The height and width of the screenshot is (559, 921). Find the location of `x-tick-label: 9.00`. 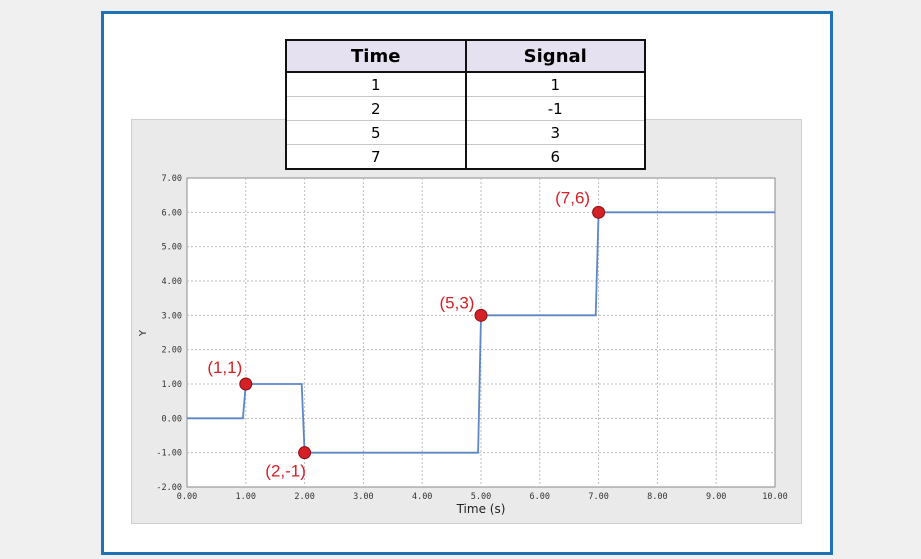

x-tick-label: 9.00 is located at coordinates (716, 497).